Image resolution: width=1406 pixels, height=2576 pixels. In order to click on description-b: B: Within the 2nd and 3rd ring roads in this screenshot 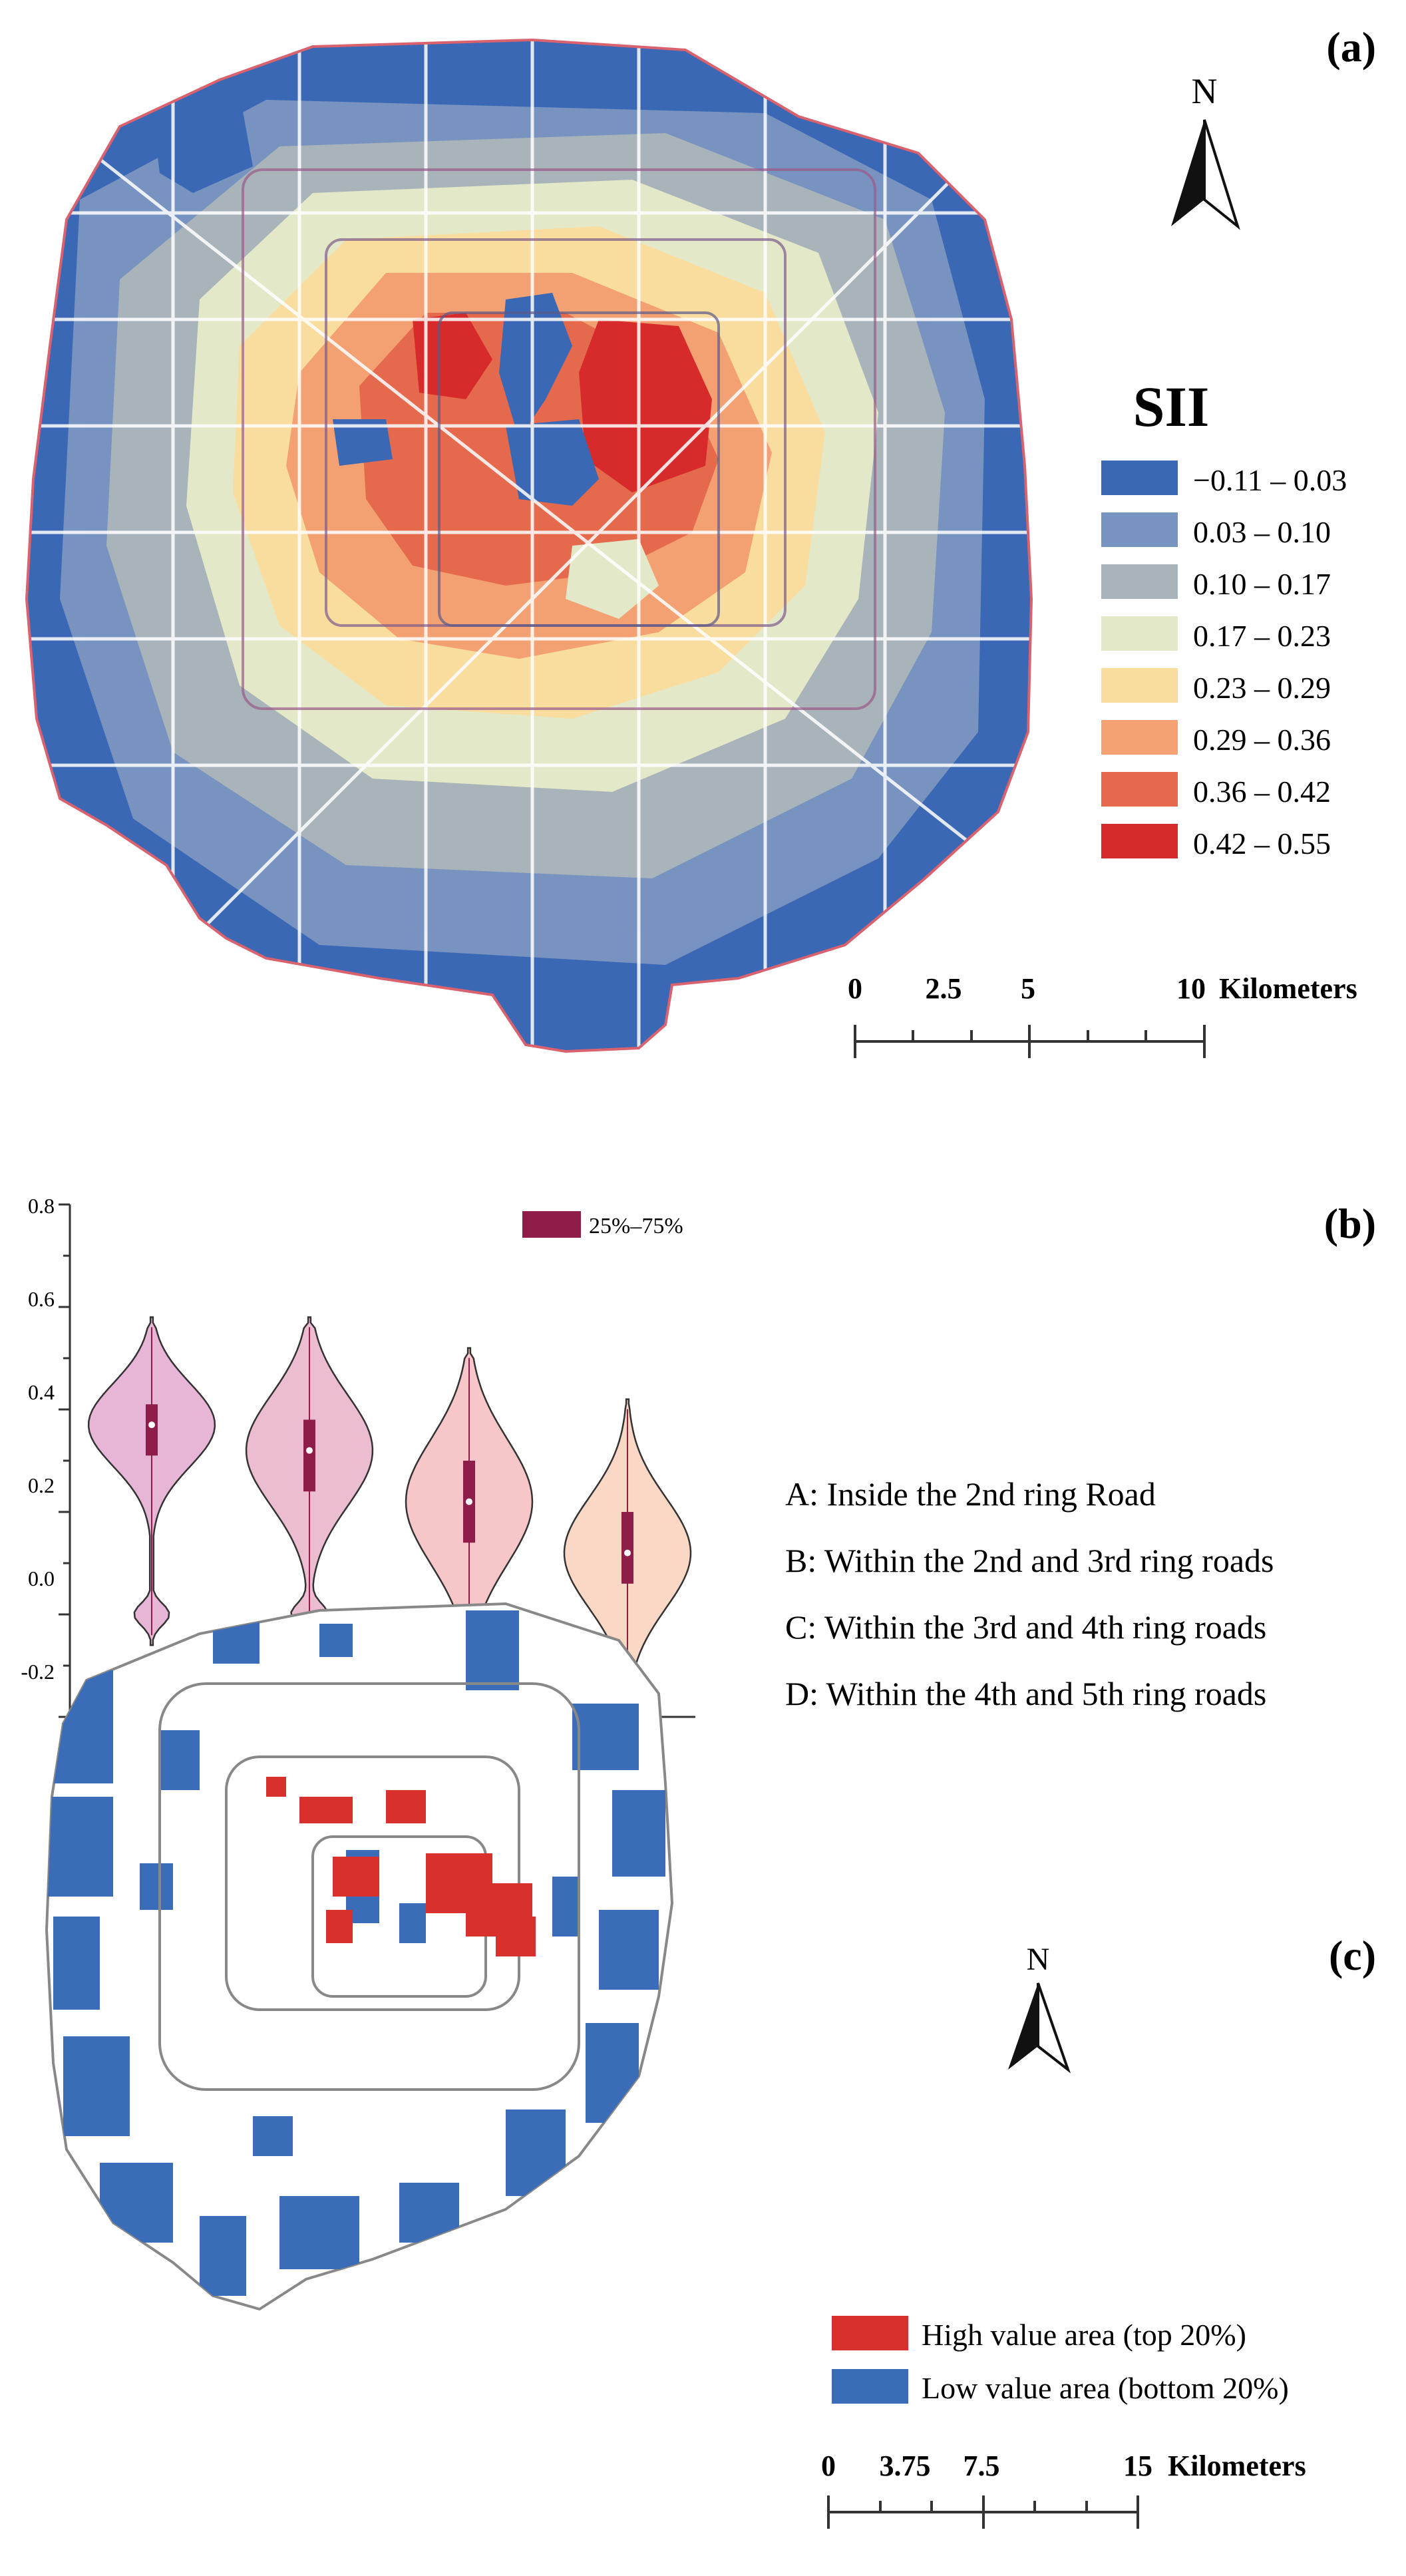, I will do `click(1029, 1561)`.